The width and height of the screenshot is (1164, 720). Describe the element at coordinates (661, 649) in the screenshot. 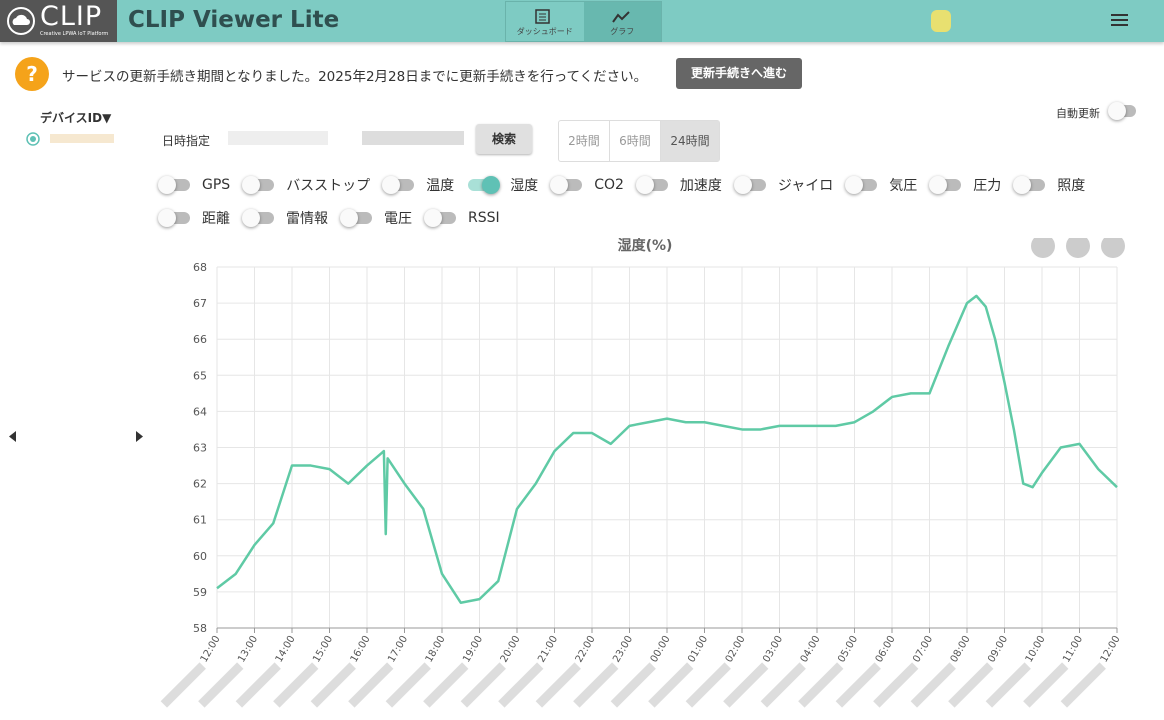

I see `x-tick-label: 00:00` at that location.